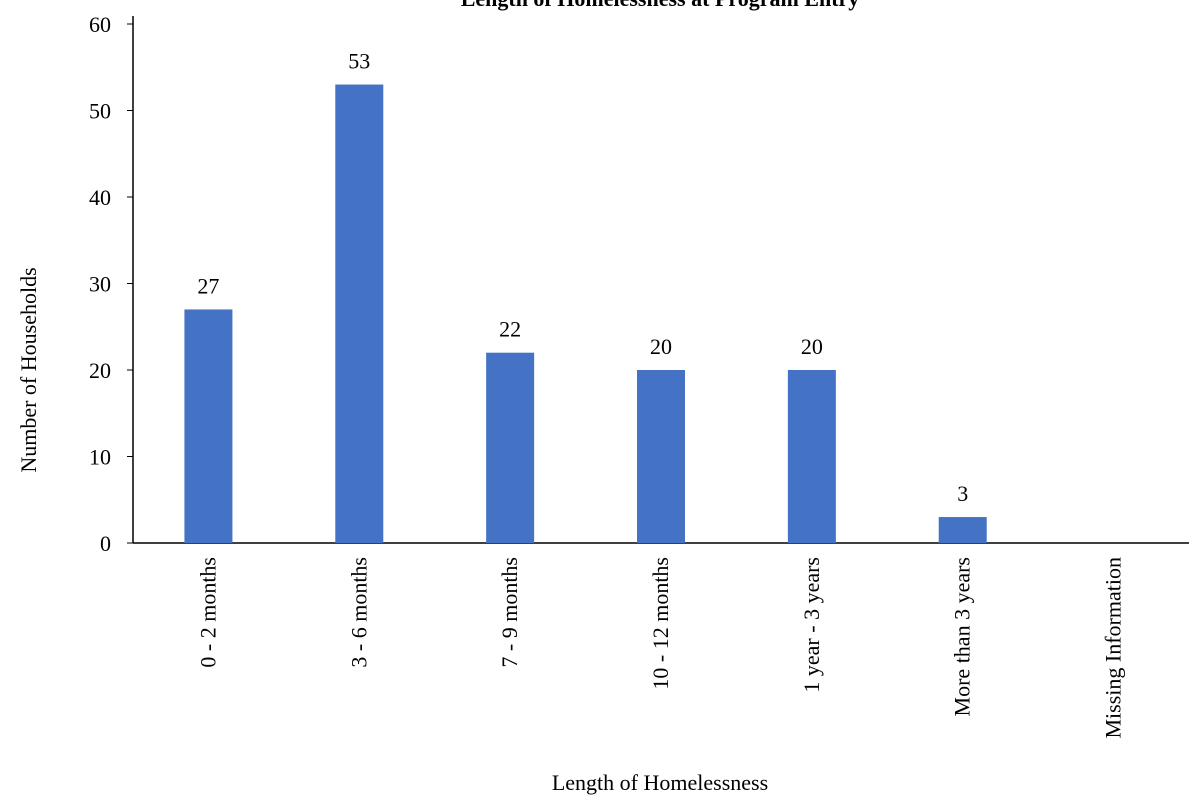 This screenshot has width=1199, height=803. Describe the element at coordinates (509, 612) in the screenshot. I see `x-tick-label: 7 - 9 months` at that location.